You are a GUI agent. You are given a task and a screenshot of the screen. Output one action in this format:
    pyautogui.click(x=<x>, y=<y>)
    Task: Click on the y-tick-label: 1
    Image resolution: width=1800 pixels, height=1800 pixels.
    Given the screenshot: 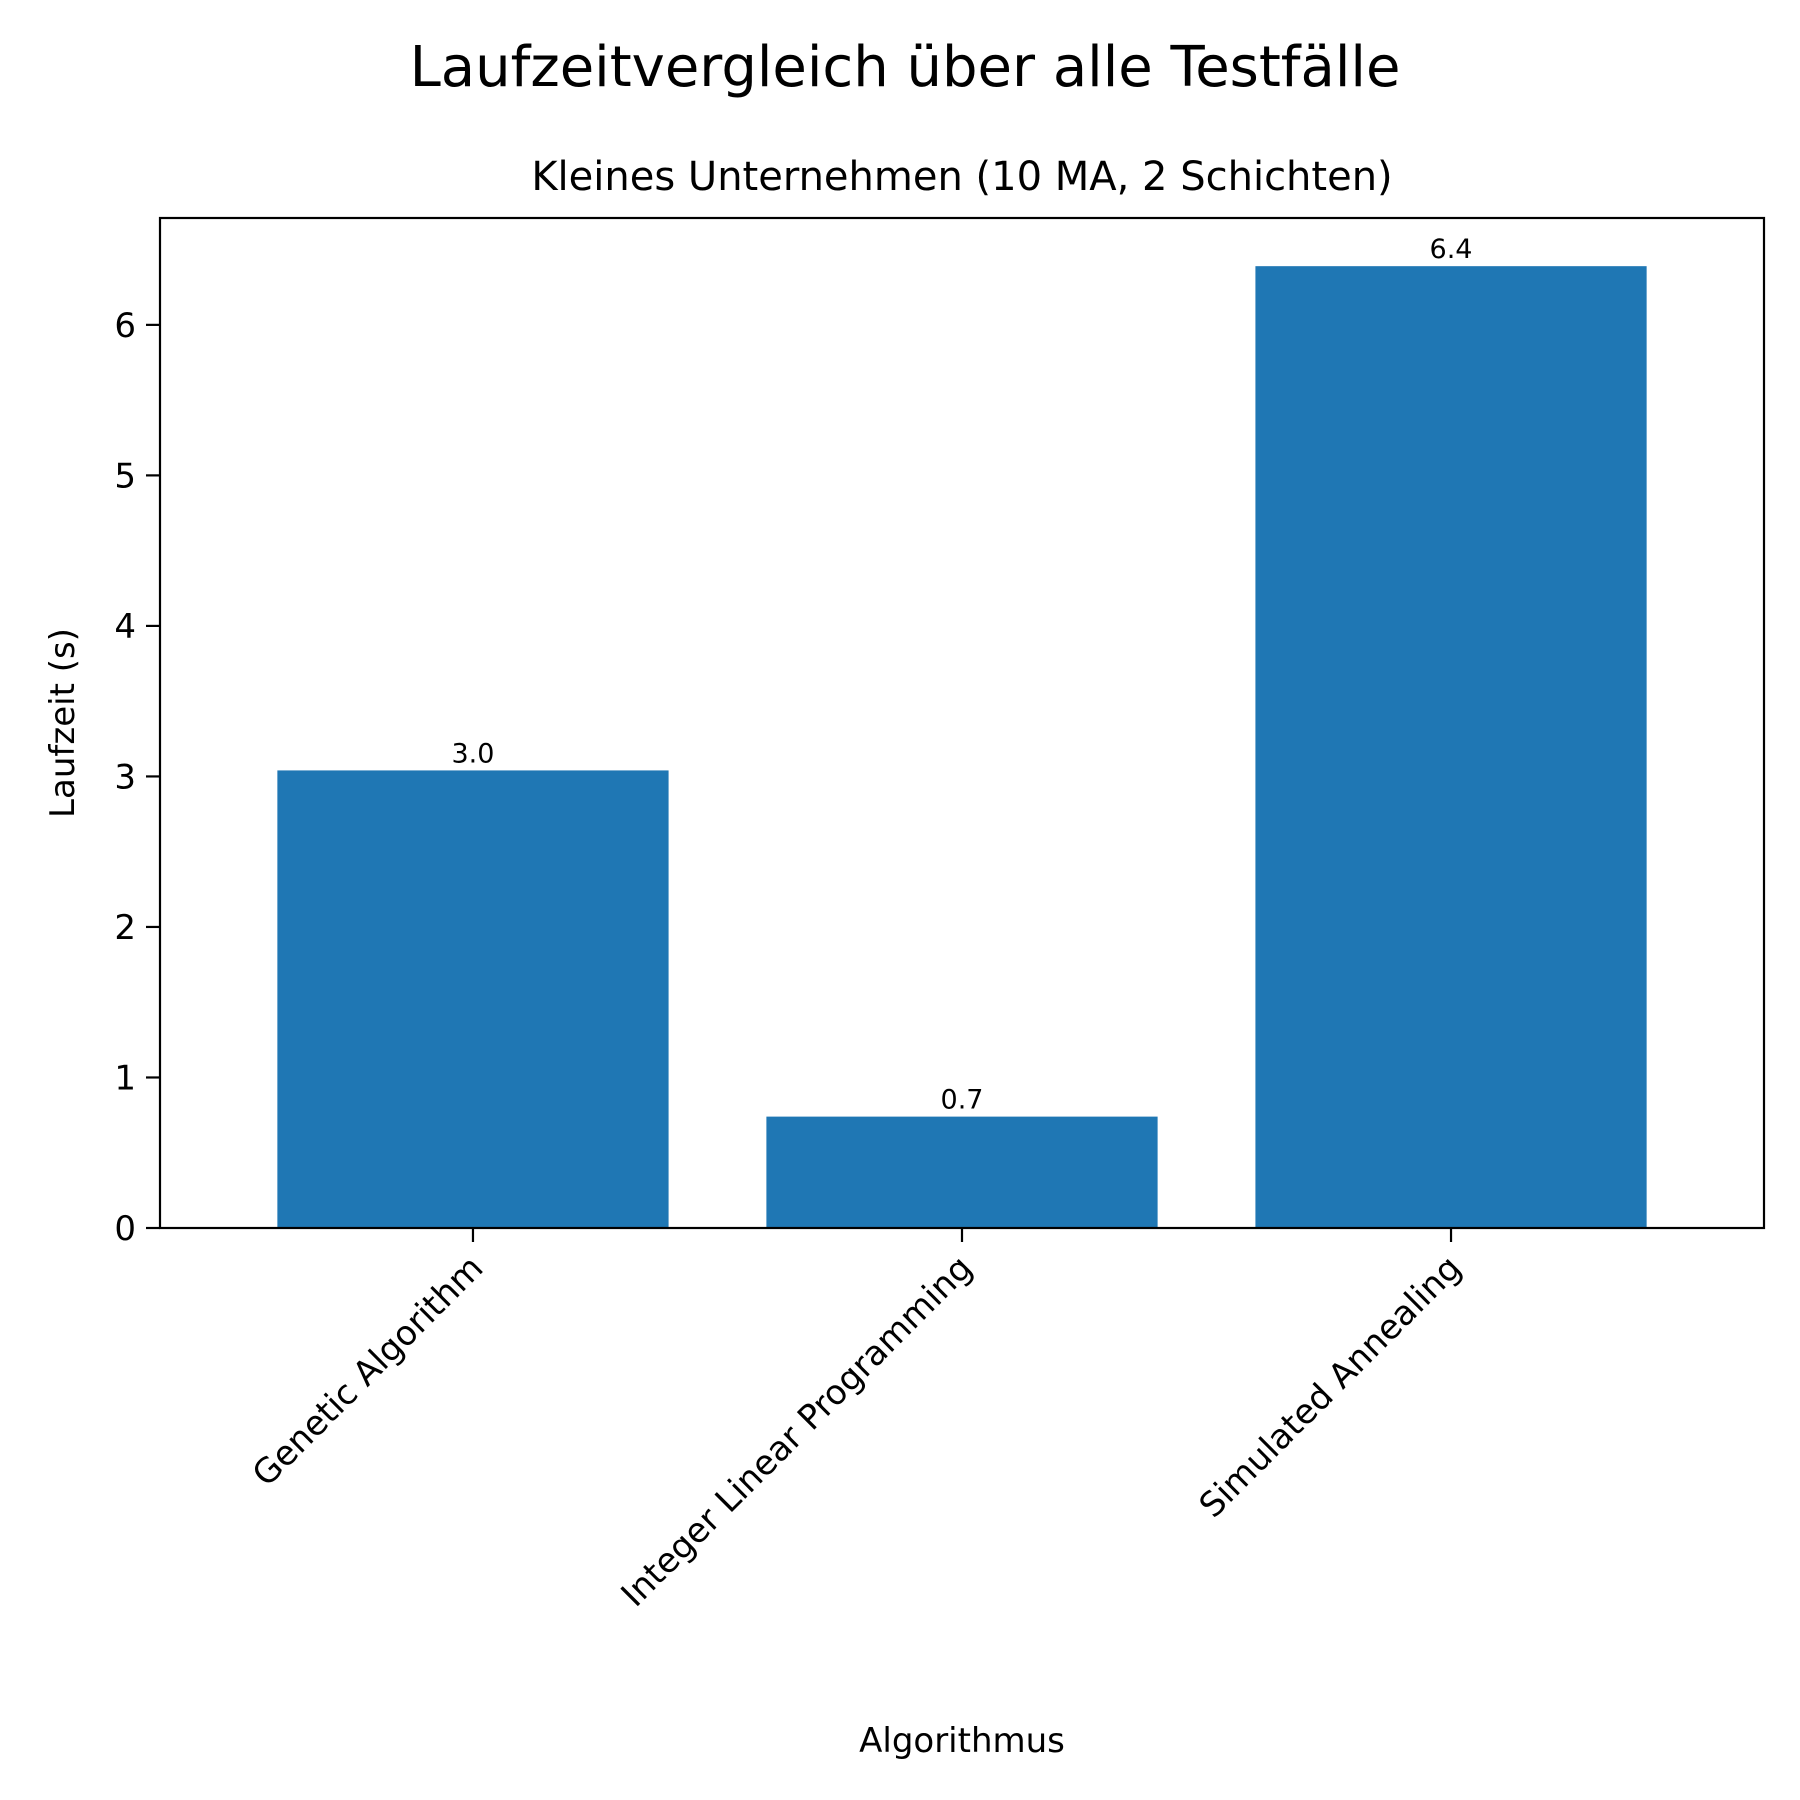 What is the action you would take?
    pyautogui.click(x=125, y=1078)
    